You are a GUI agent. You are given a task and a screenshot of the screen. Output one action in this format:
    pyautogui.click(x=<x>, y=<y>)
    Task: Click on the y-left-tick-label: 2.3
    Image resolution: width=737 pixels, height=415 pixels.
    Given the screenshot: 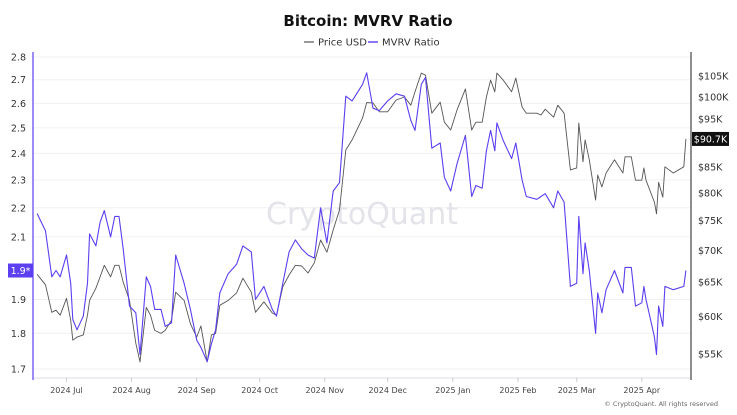 What is the action you would take?
    pyautogui.click(x=18, y=180)
    